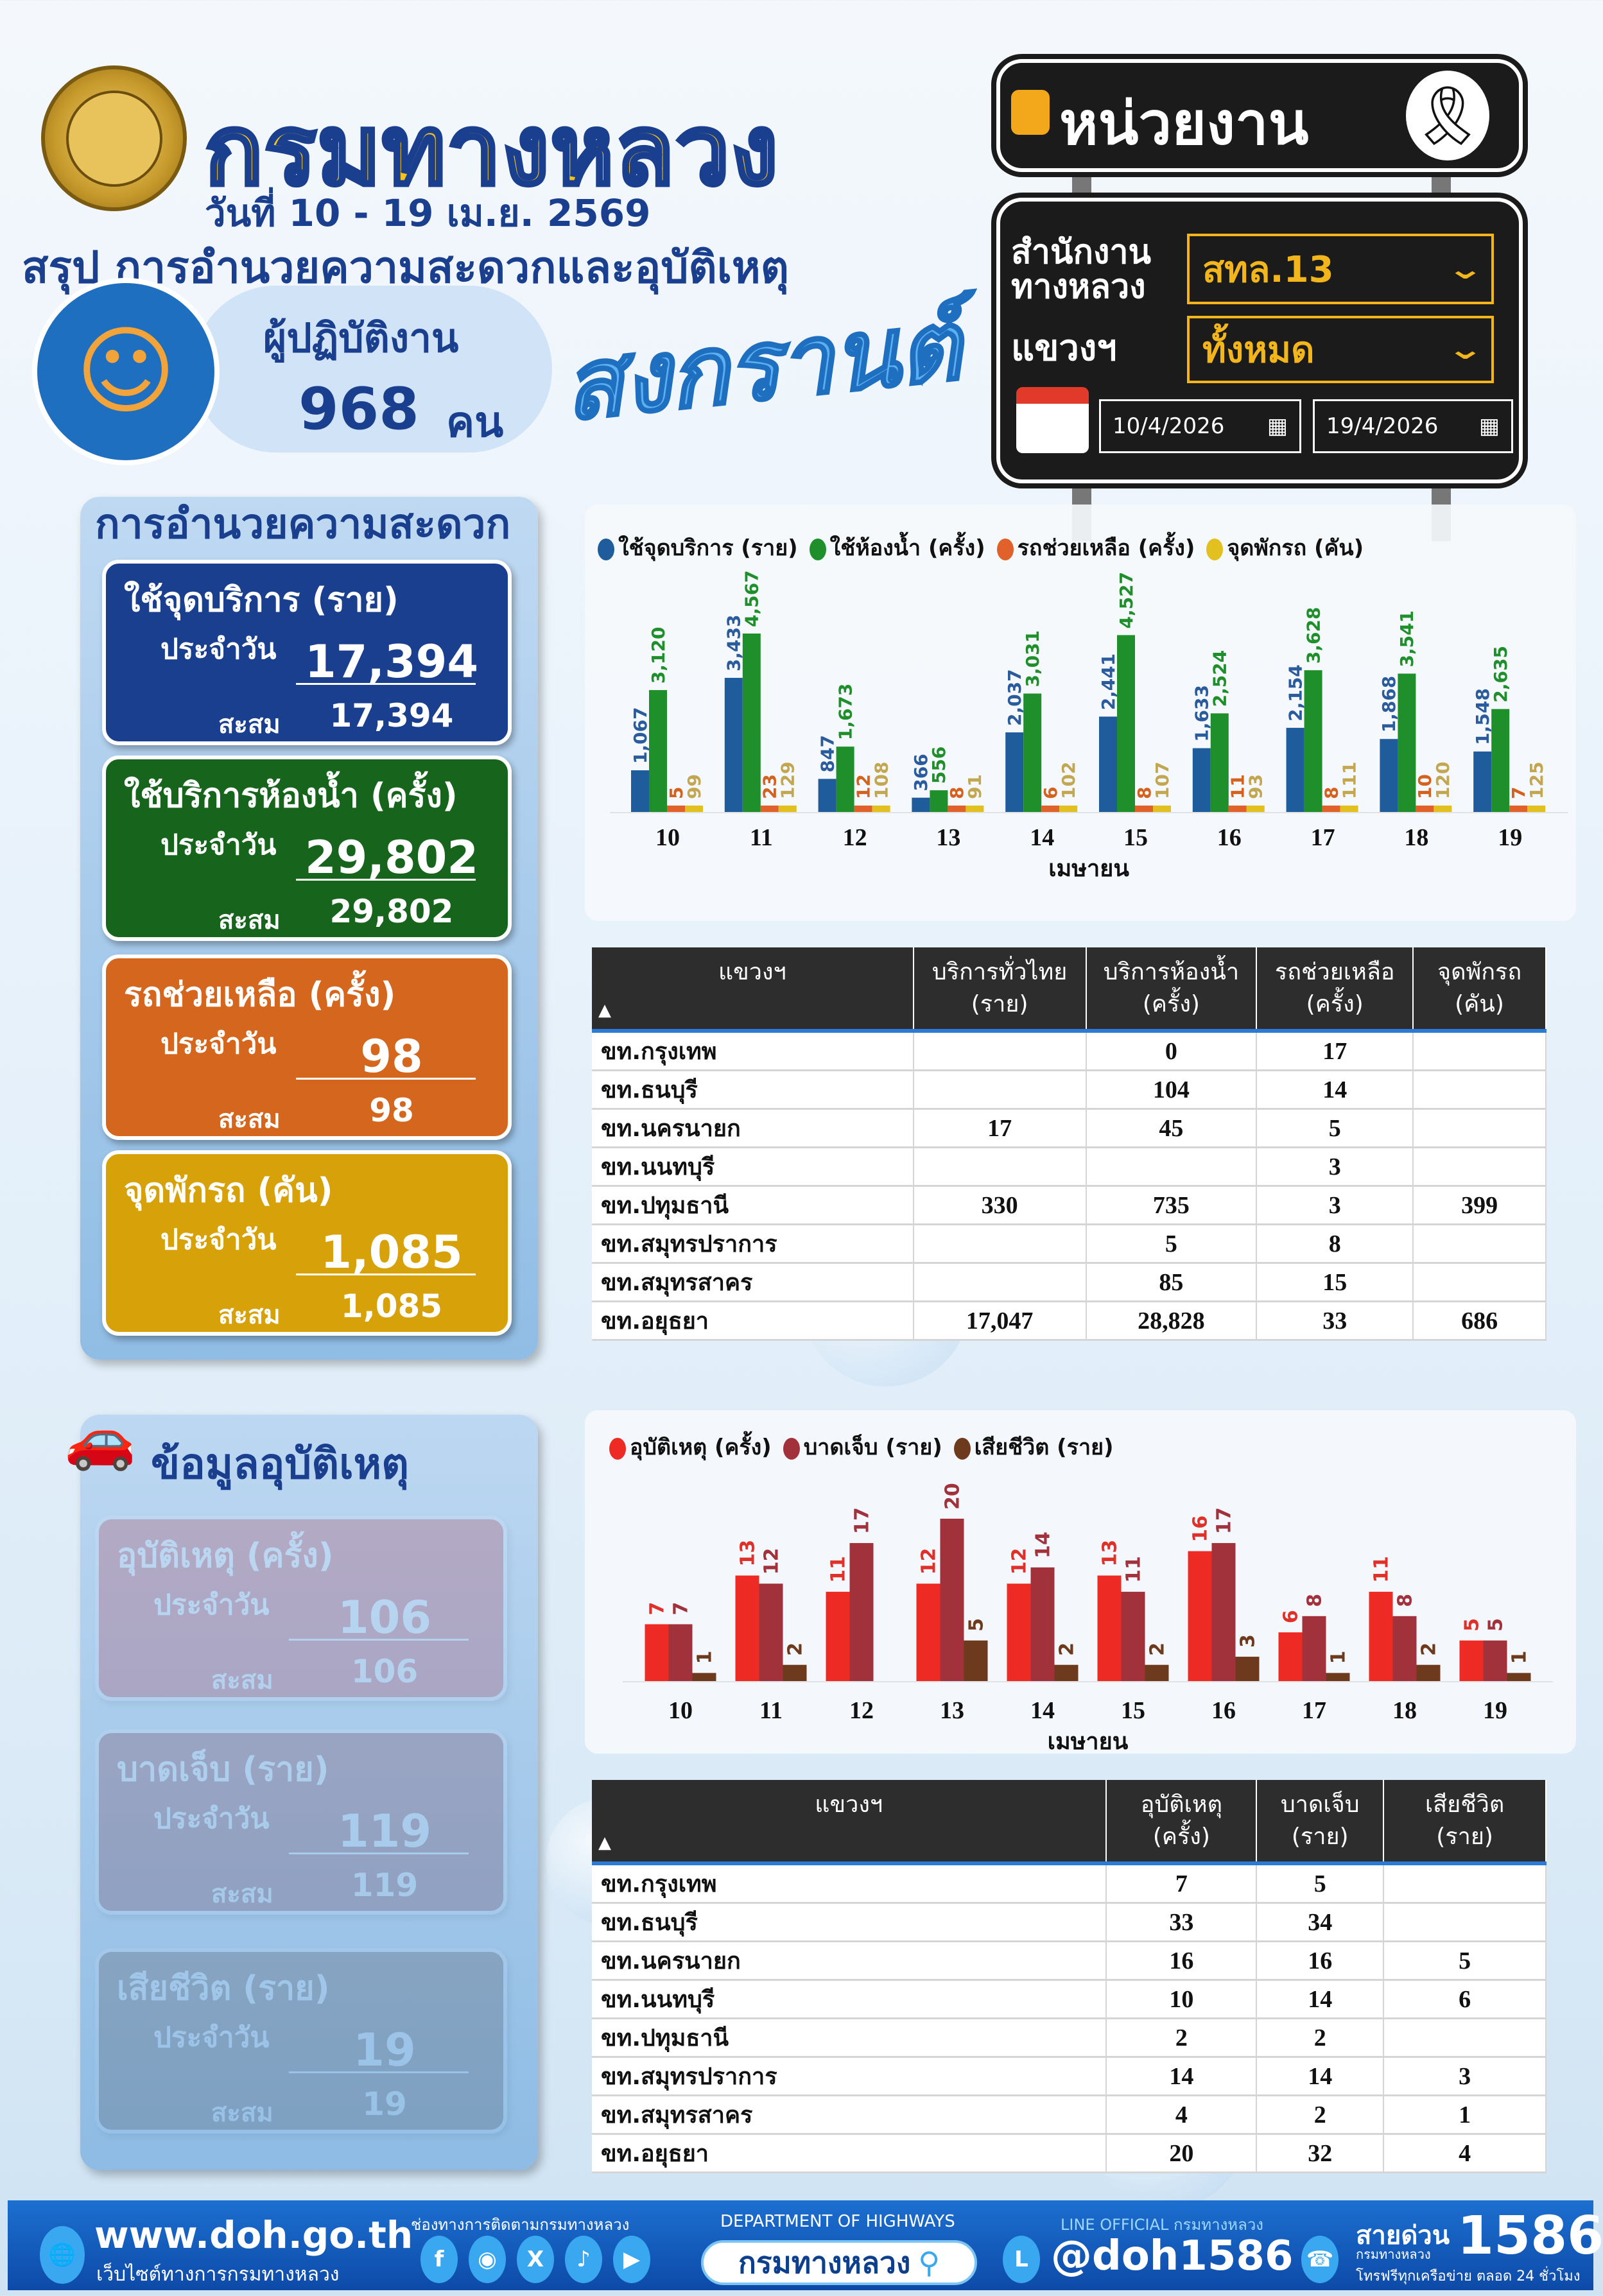  I want to click on daily-value: 29,802, so click(391, 857).